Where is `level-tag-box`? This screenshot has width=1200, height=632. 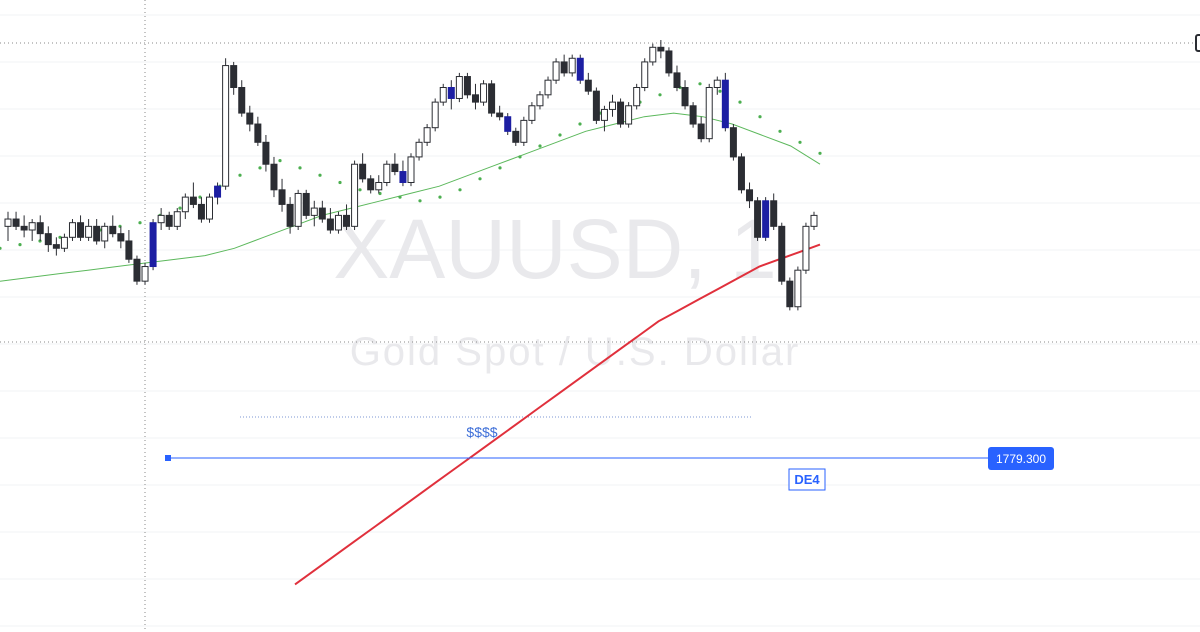 level-tag-box is located at coordinates (807, 479).